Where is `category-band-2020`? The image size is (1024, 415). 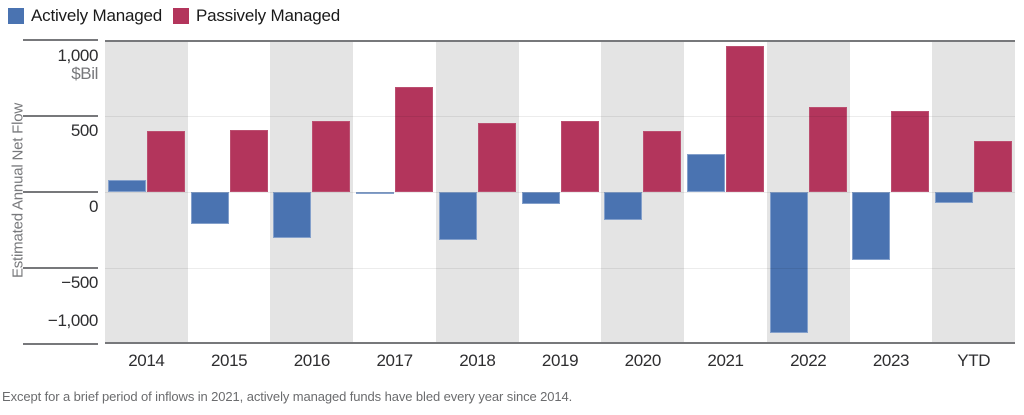
category-band-2020 is located at coordinates (643, 192).